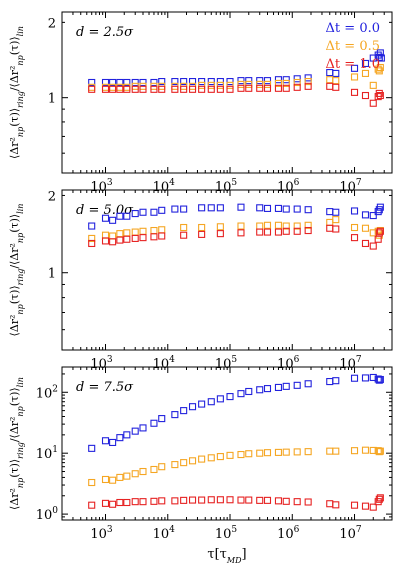 The width and height of the screenshot is (403, 565). I want to click on x-tick-label: 105, so click(226, 533).